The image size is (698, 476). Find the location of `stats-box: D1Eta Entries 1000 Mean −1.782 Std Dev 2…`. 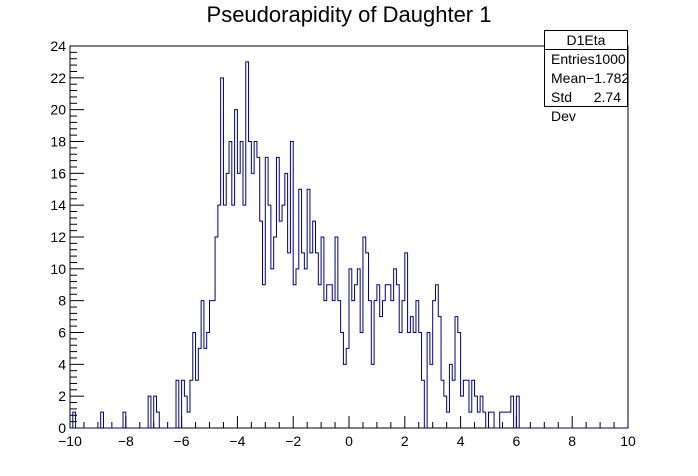

stats-box: D1Eta Entries 1000 Mean −1.782 Std Dev 2… is located at coordinates (586, 77).